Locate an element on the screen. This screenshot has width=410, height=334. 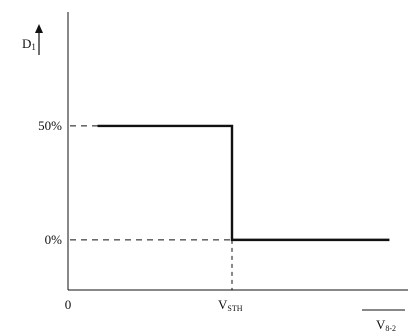
y-tick-label-1: 0% is located at coordinates (54, 239).